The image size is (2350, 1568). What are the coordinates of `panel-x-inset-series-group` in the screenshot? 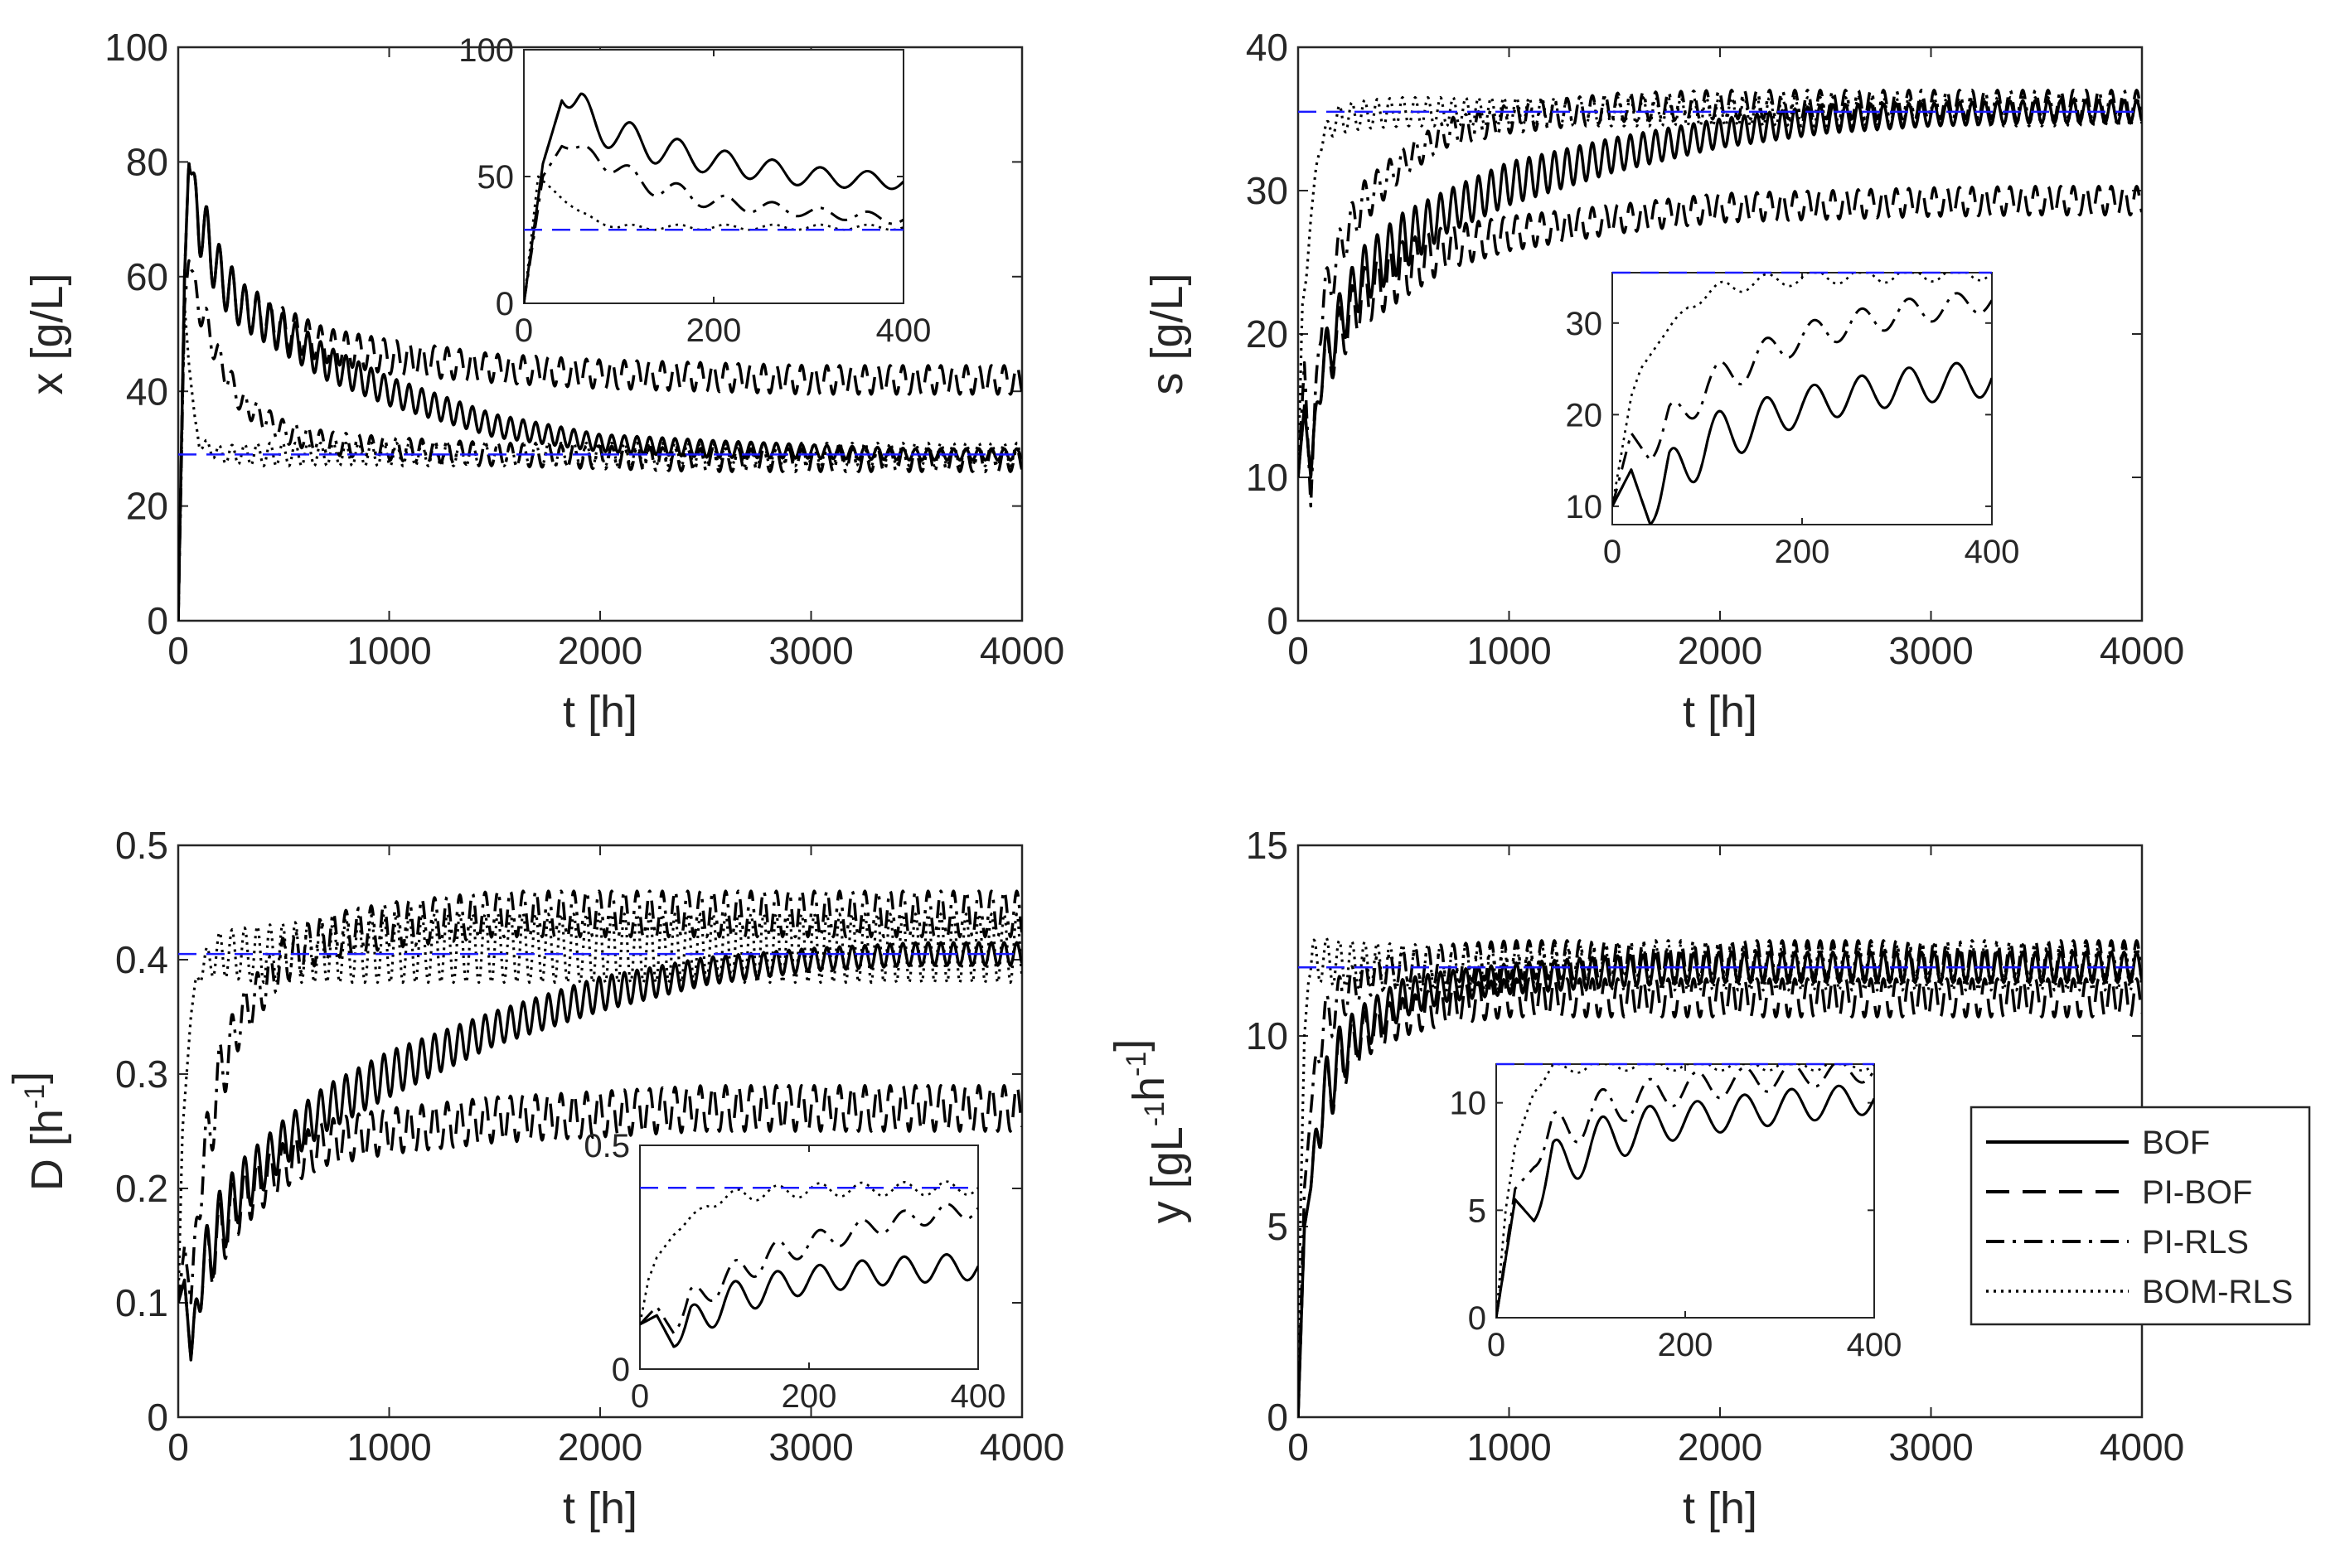 It's located at (714, 197).